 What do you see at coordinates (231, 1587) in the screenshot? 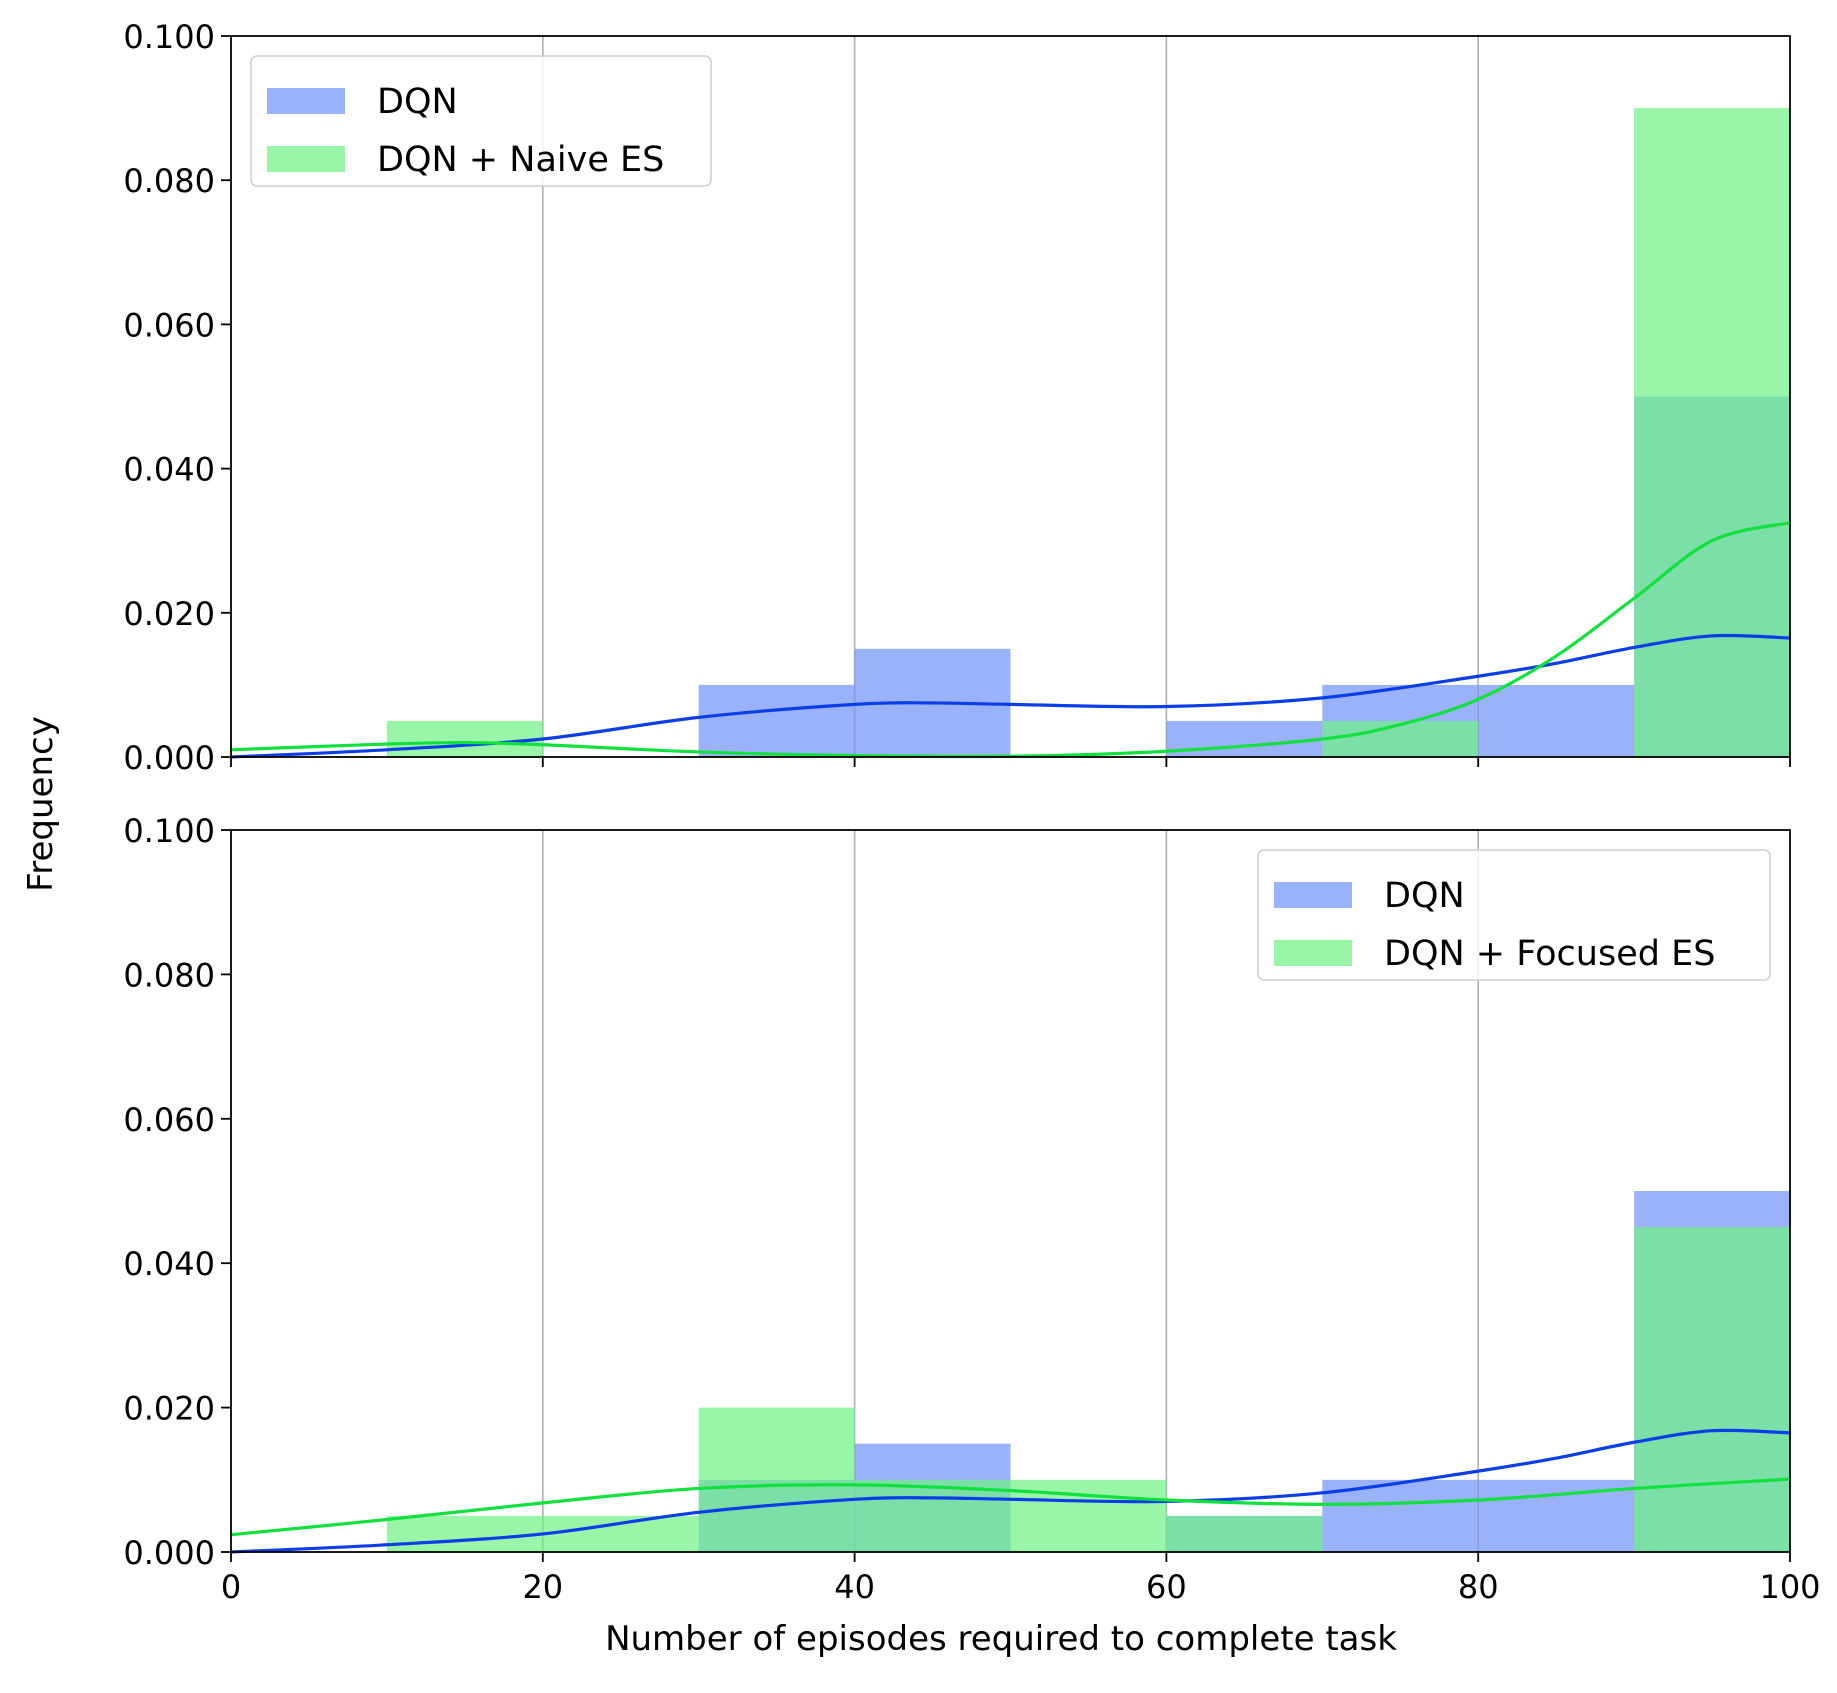
I see `x-tick-label: 0` at bounding box center [231, 1587].